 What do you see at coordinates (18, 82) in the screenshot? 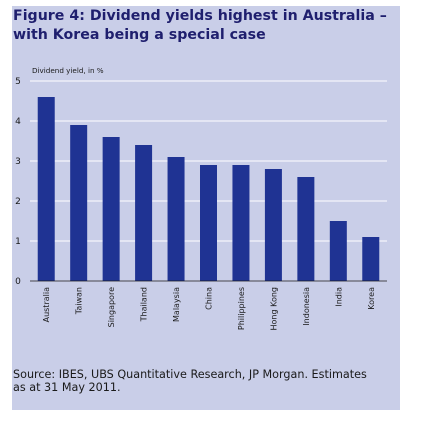
I see `y-tick-label: 5` at bounding box center [18, 82].